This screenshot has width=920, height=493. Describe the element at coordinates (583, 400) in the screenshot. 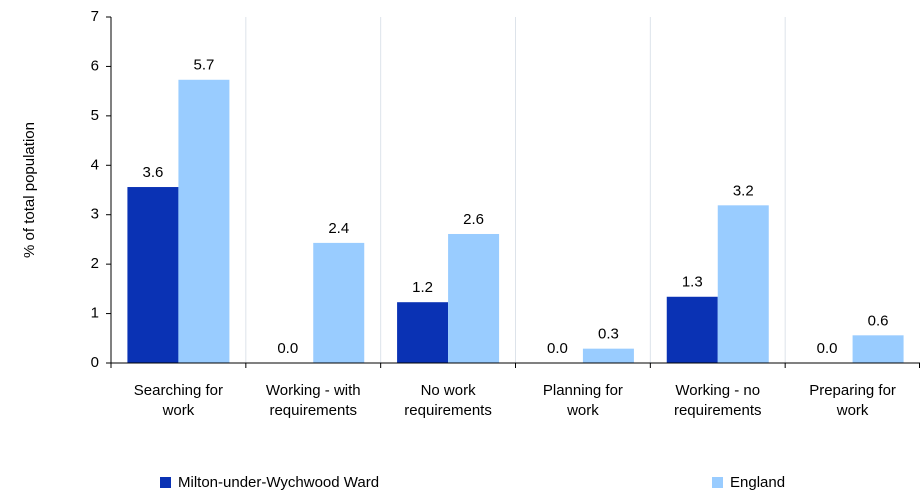

I see `x-tick-label: Planning for work` at that location.